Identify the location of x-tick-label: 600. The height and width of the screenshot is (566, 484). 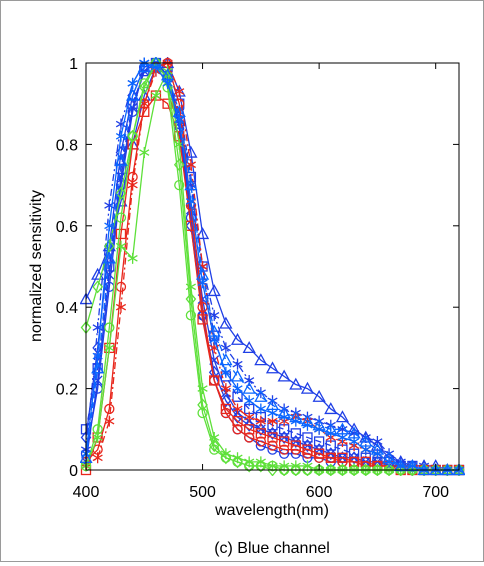
(319, 492).